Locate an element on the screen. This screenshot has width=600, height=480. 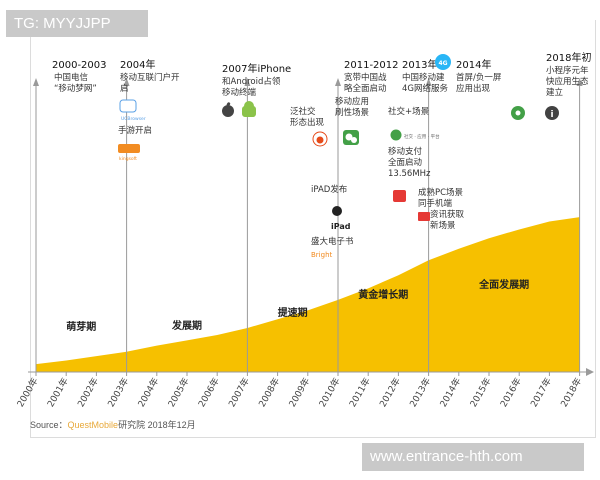
bright-logo-label: Bright is located at coordinates (322, 255).